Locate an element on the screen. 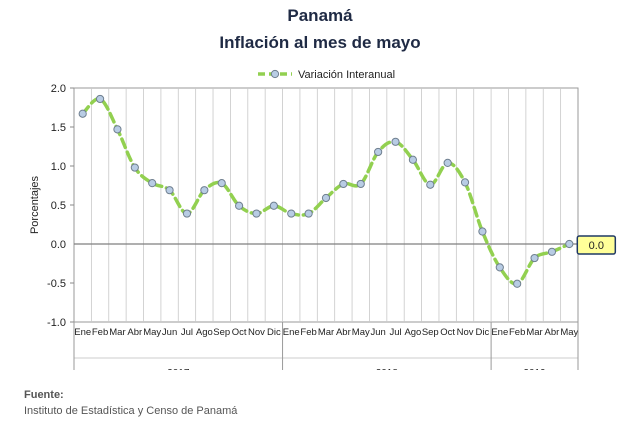 This screenshot has width=640, height=424. y-tick-label: -0.5 is located at coordinates (56, 284).